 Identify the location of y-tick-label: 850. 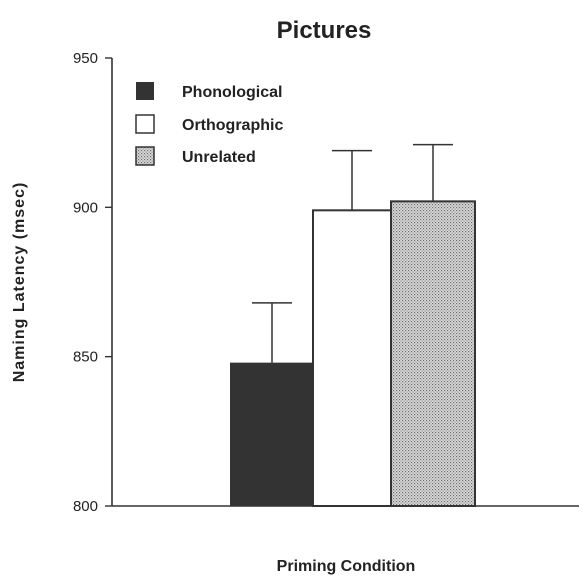
(85, 357).